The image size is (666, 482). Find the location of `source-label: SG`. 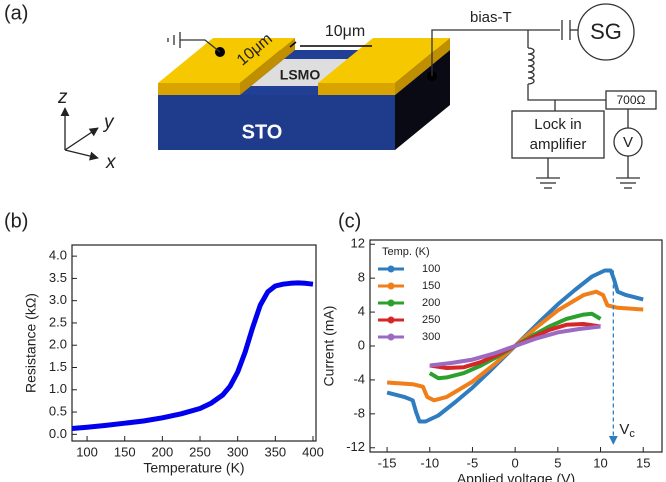

source-label: SG is located at coordinates (606, 31).